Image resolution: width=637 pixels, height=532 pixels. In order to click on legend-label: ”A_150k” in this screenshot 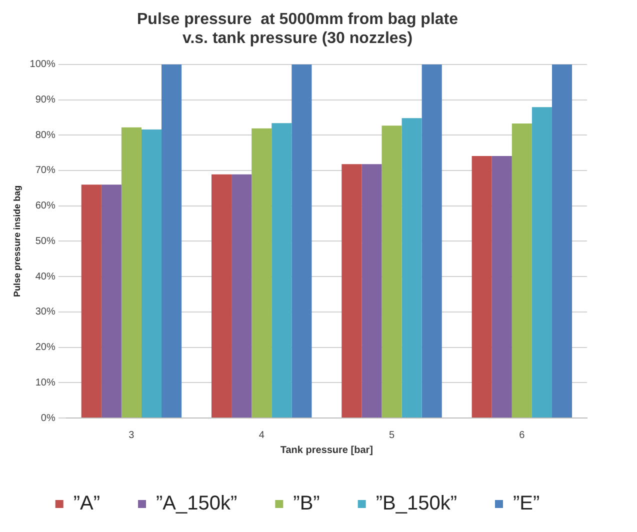, I will do `click(197, 503)`.